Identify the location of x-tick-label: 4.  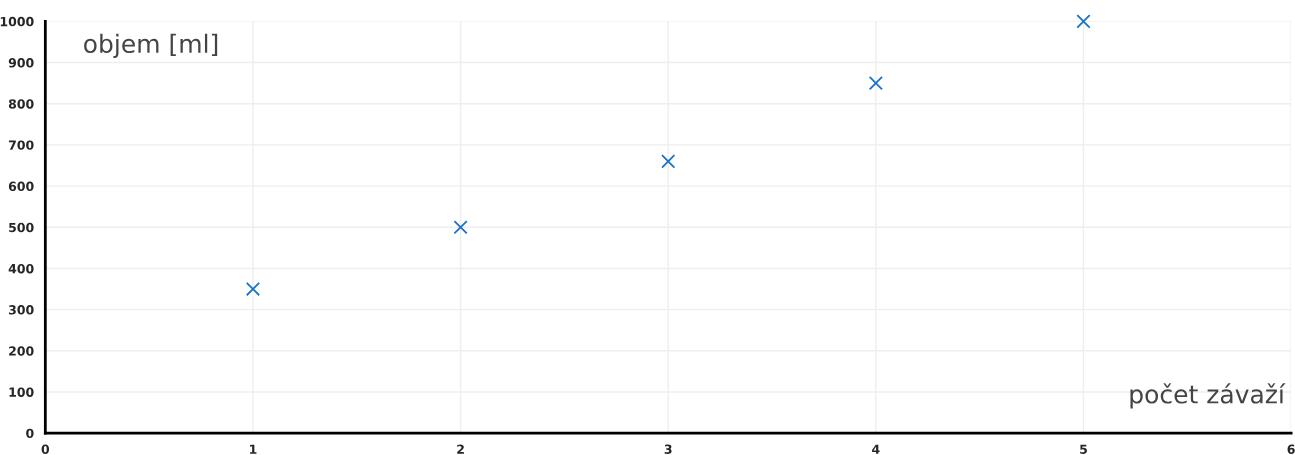
(876, 449).